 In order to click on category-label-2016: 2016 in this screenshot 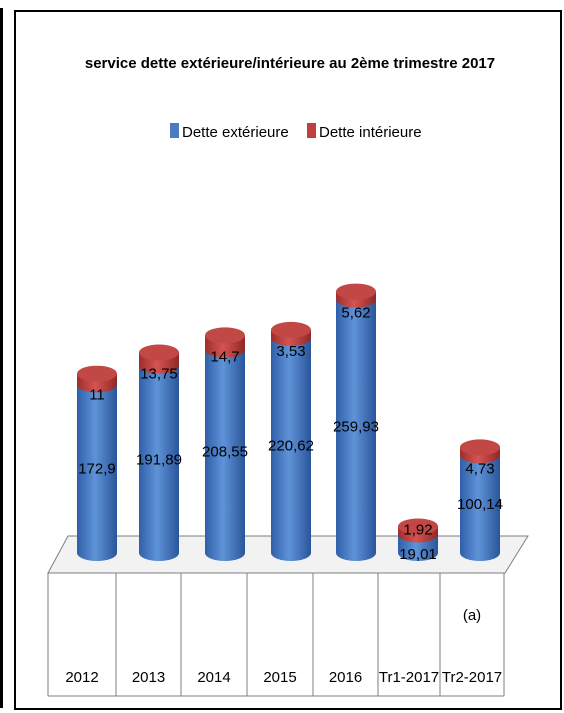, I will do `click(345, 677)`.